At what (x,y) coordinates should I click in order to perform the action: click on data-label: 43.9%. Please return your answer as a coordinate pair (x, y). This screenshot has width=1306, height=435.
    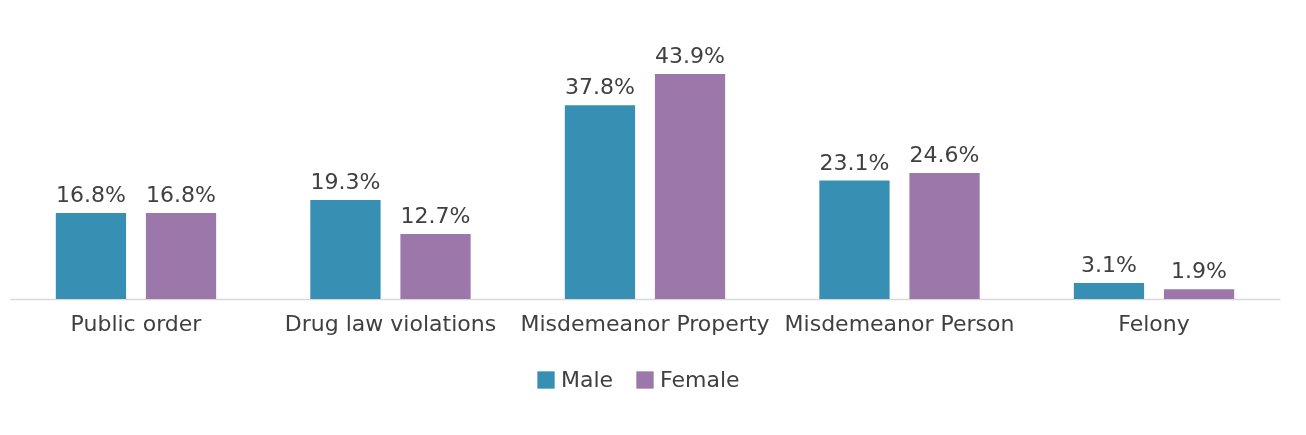
    Looking at the image, I should click on (690, 55).